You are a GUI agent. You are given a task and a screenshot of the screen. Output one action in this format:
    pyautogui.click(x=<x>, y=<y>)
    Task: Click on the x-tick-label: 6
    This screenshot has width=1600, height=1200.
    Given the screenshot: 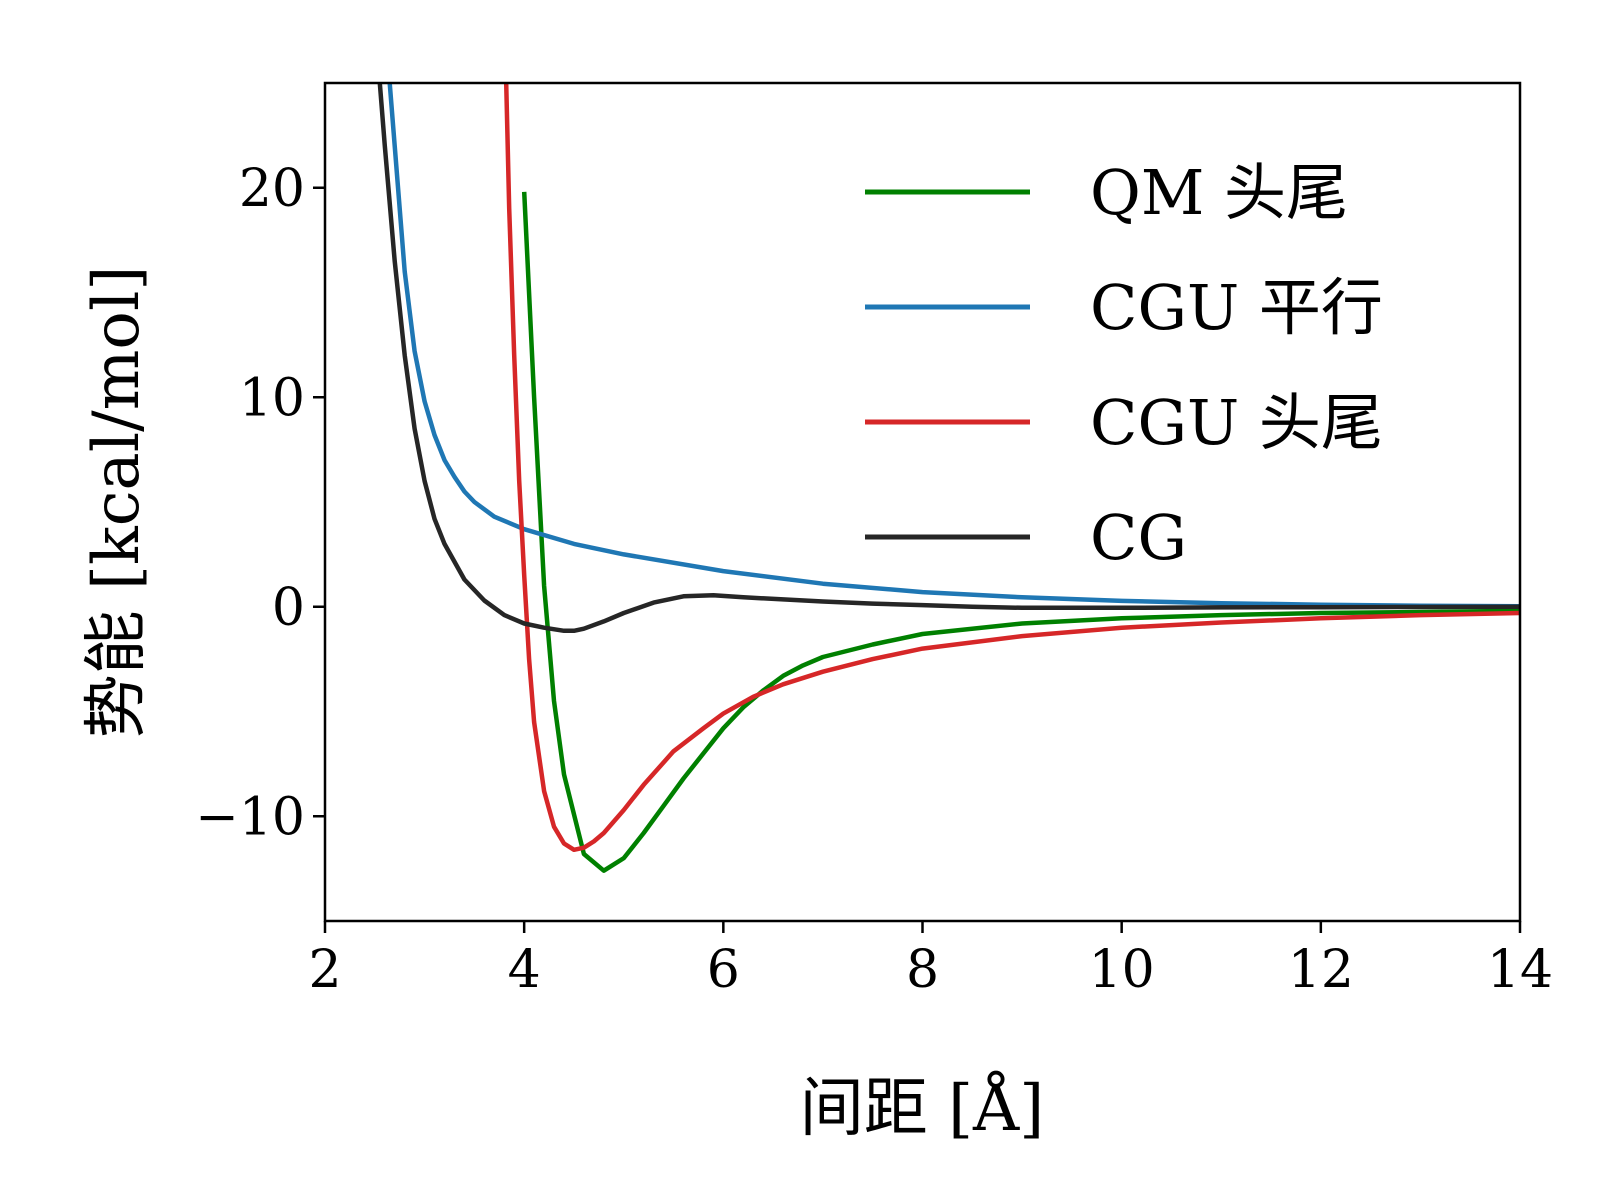 What is the action you would take?
    pyautogui.click(x=723, y=970)
    